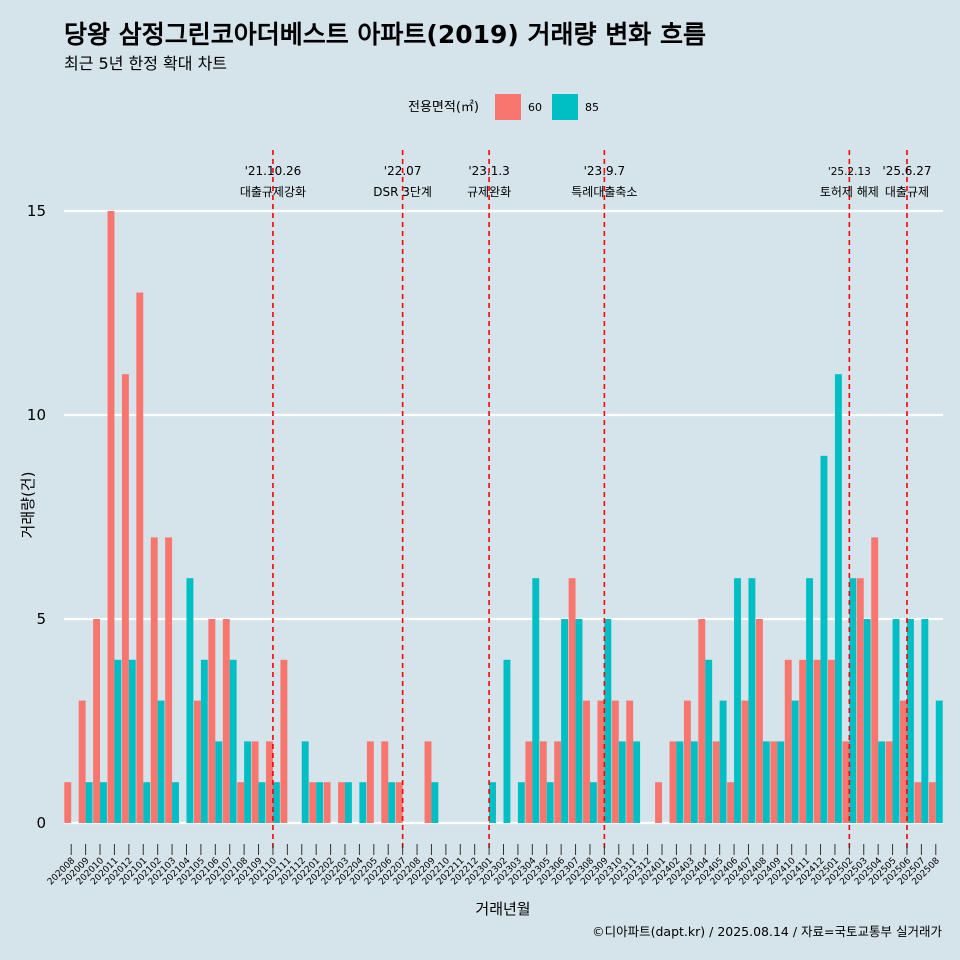 Image resolution: width=960 pixels, height=960 pixels. I want to click on legend: 전용면적(㎡) 60 85, so click(503, 107).